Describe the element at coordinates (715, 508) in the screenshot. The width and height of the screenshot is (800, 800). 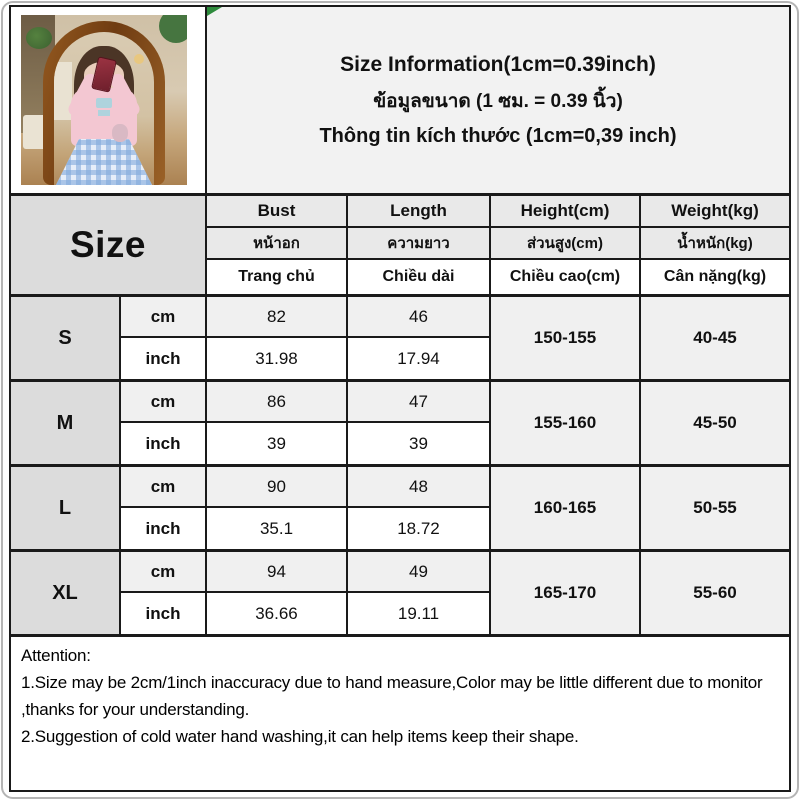
I see `weight-value: 50-55` at that location.